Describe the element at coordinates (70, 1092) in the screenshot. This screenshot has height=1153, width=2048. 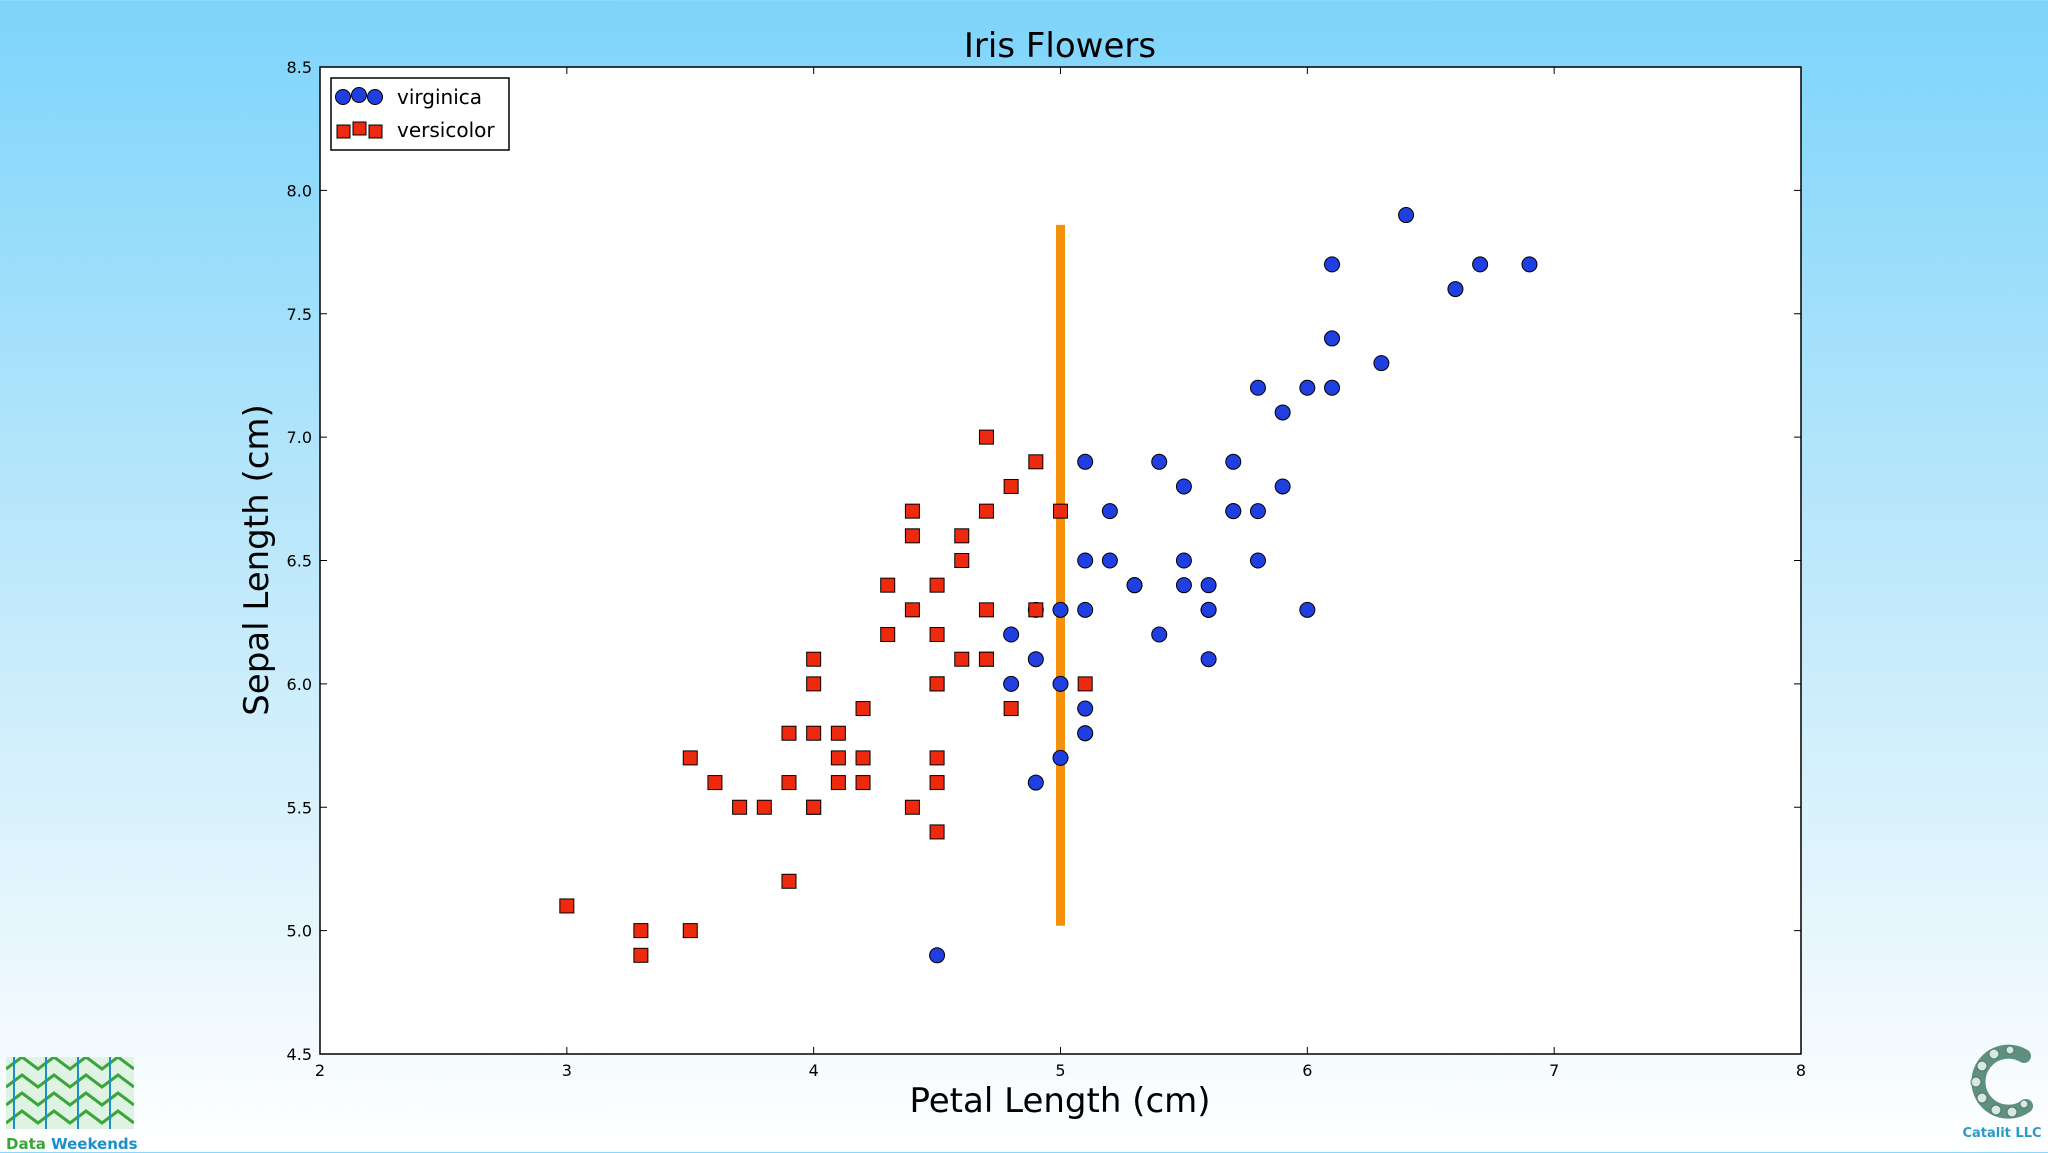
I see `data-weekends-logo-mark-icon` at that location.